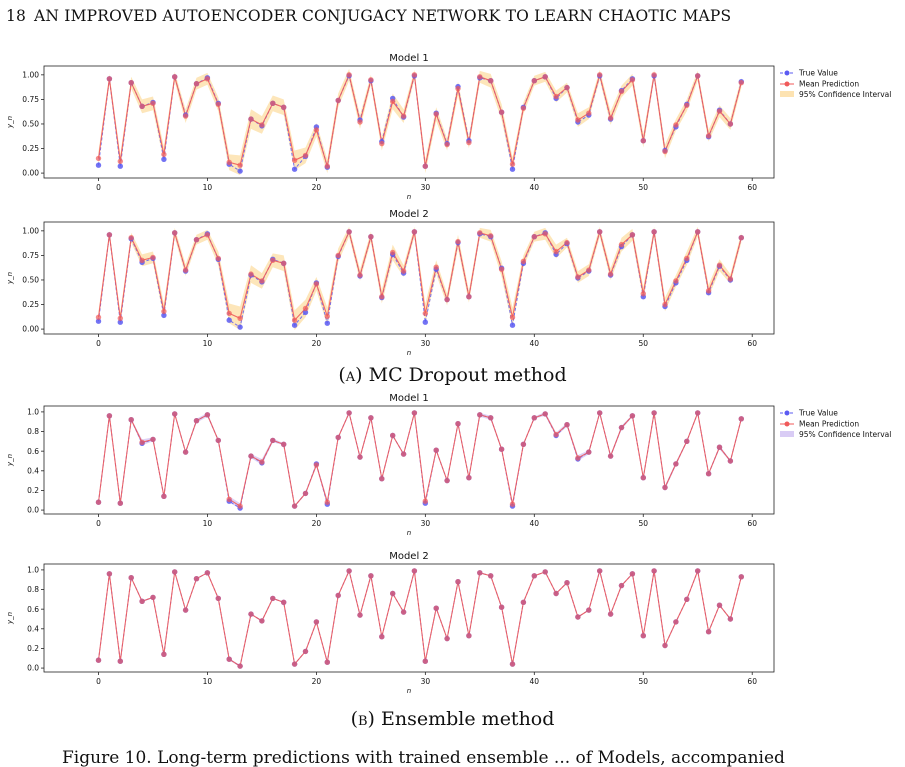 The height and width of the screenshot is (767, 905). I want to click on x-tick-label: 60, so click(752, 343).